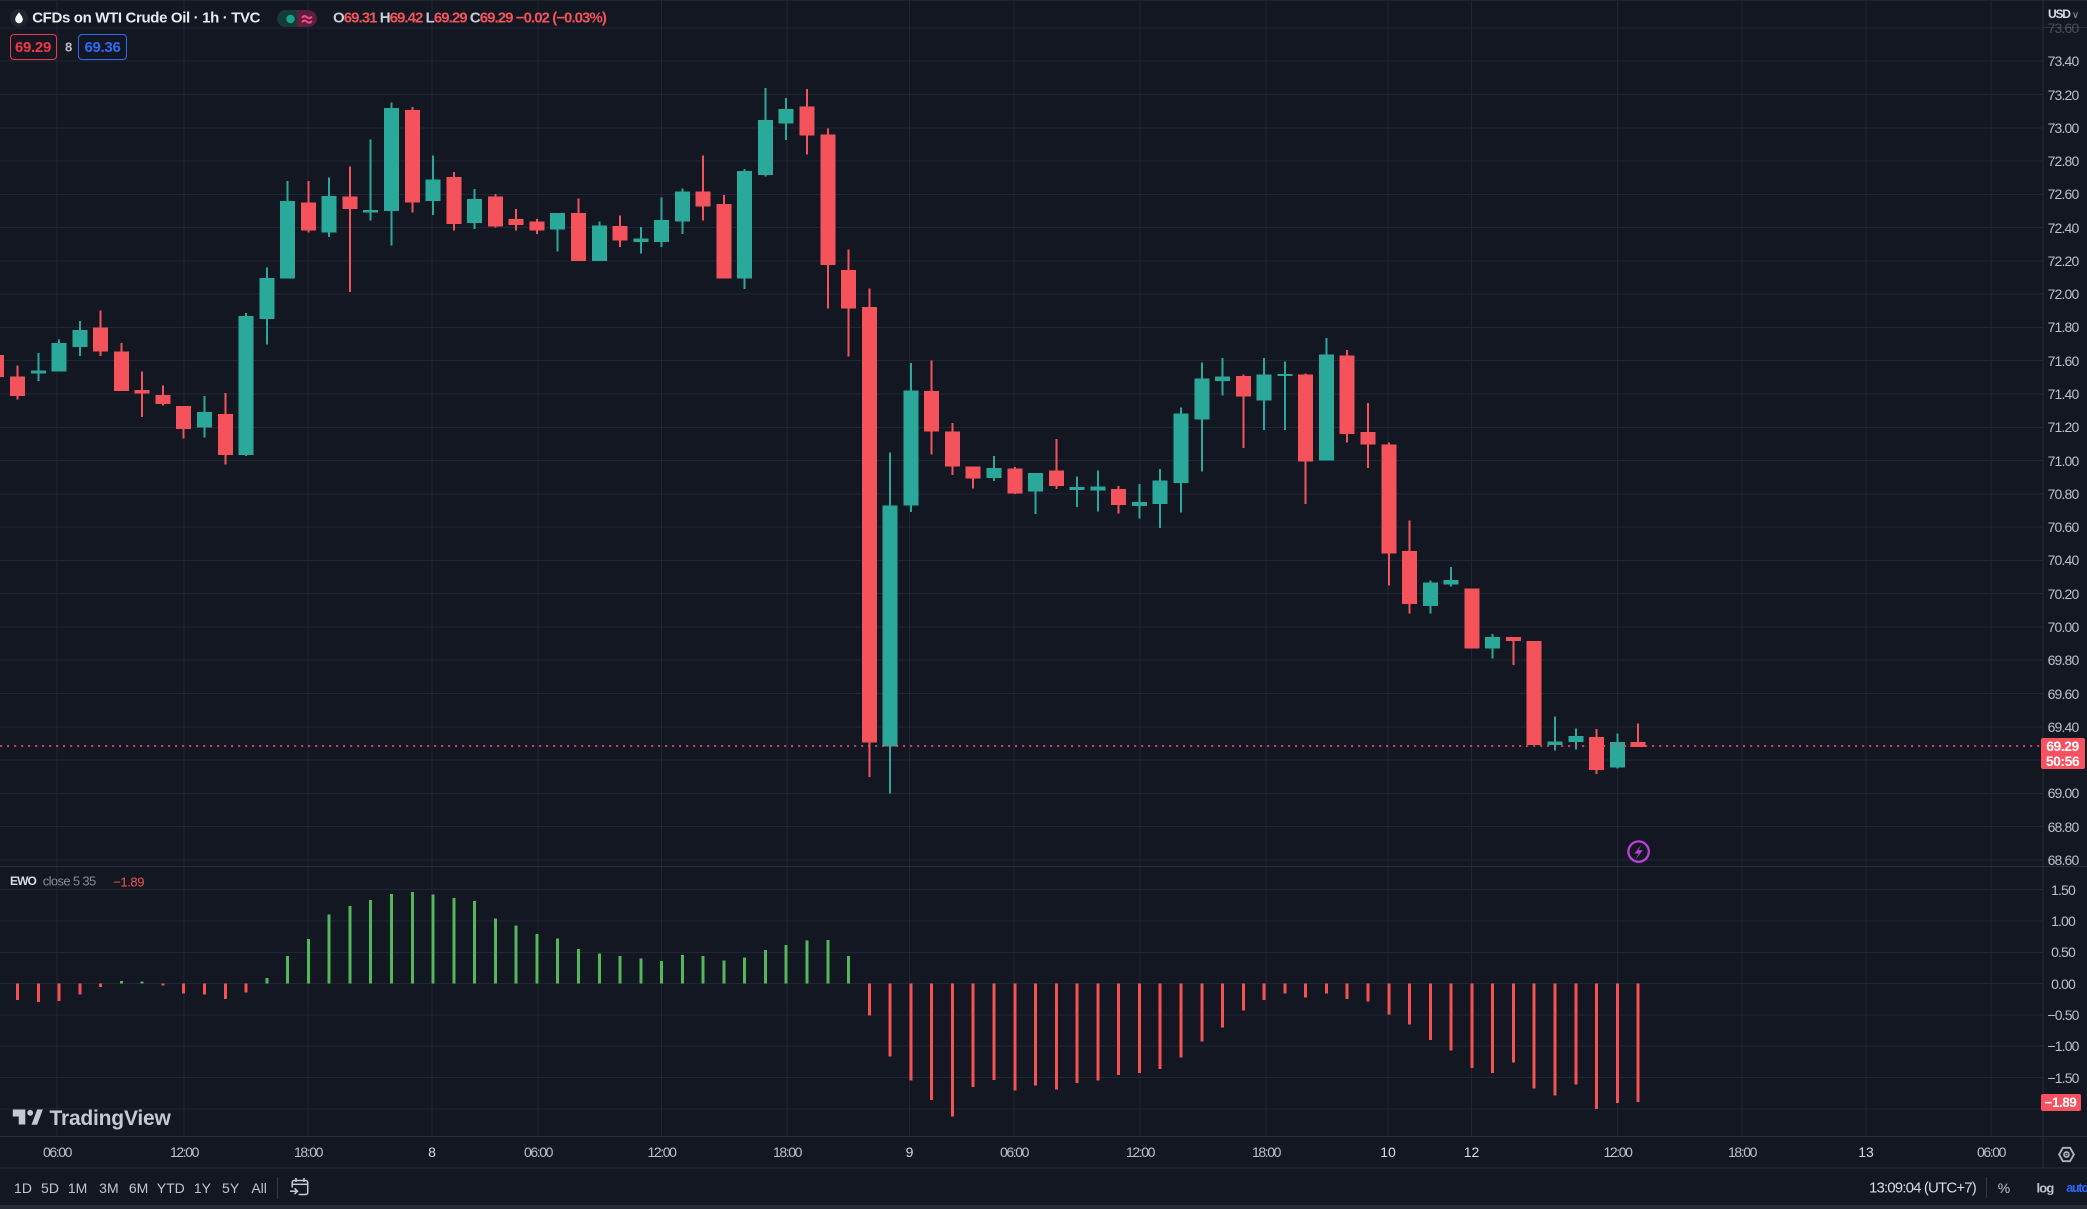  What do you see at coordinates (111, 1119) in the screenshot?
I see `svg-text: TradingView` at bounding box center [111, 1119].